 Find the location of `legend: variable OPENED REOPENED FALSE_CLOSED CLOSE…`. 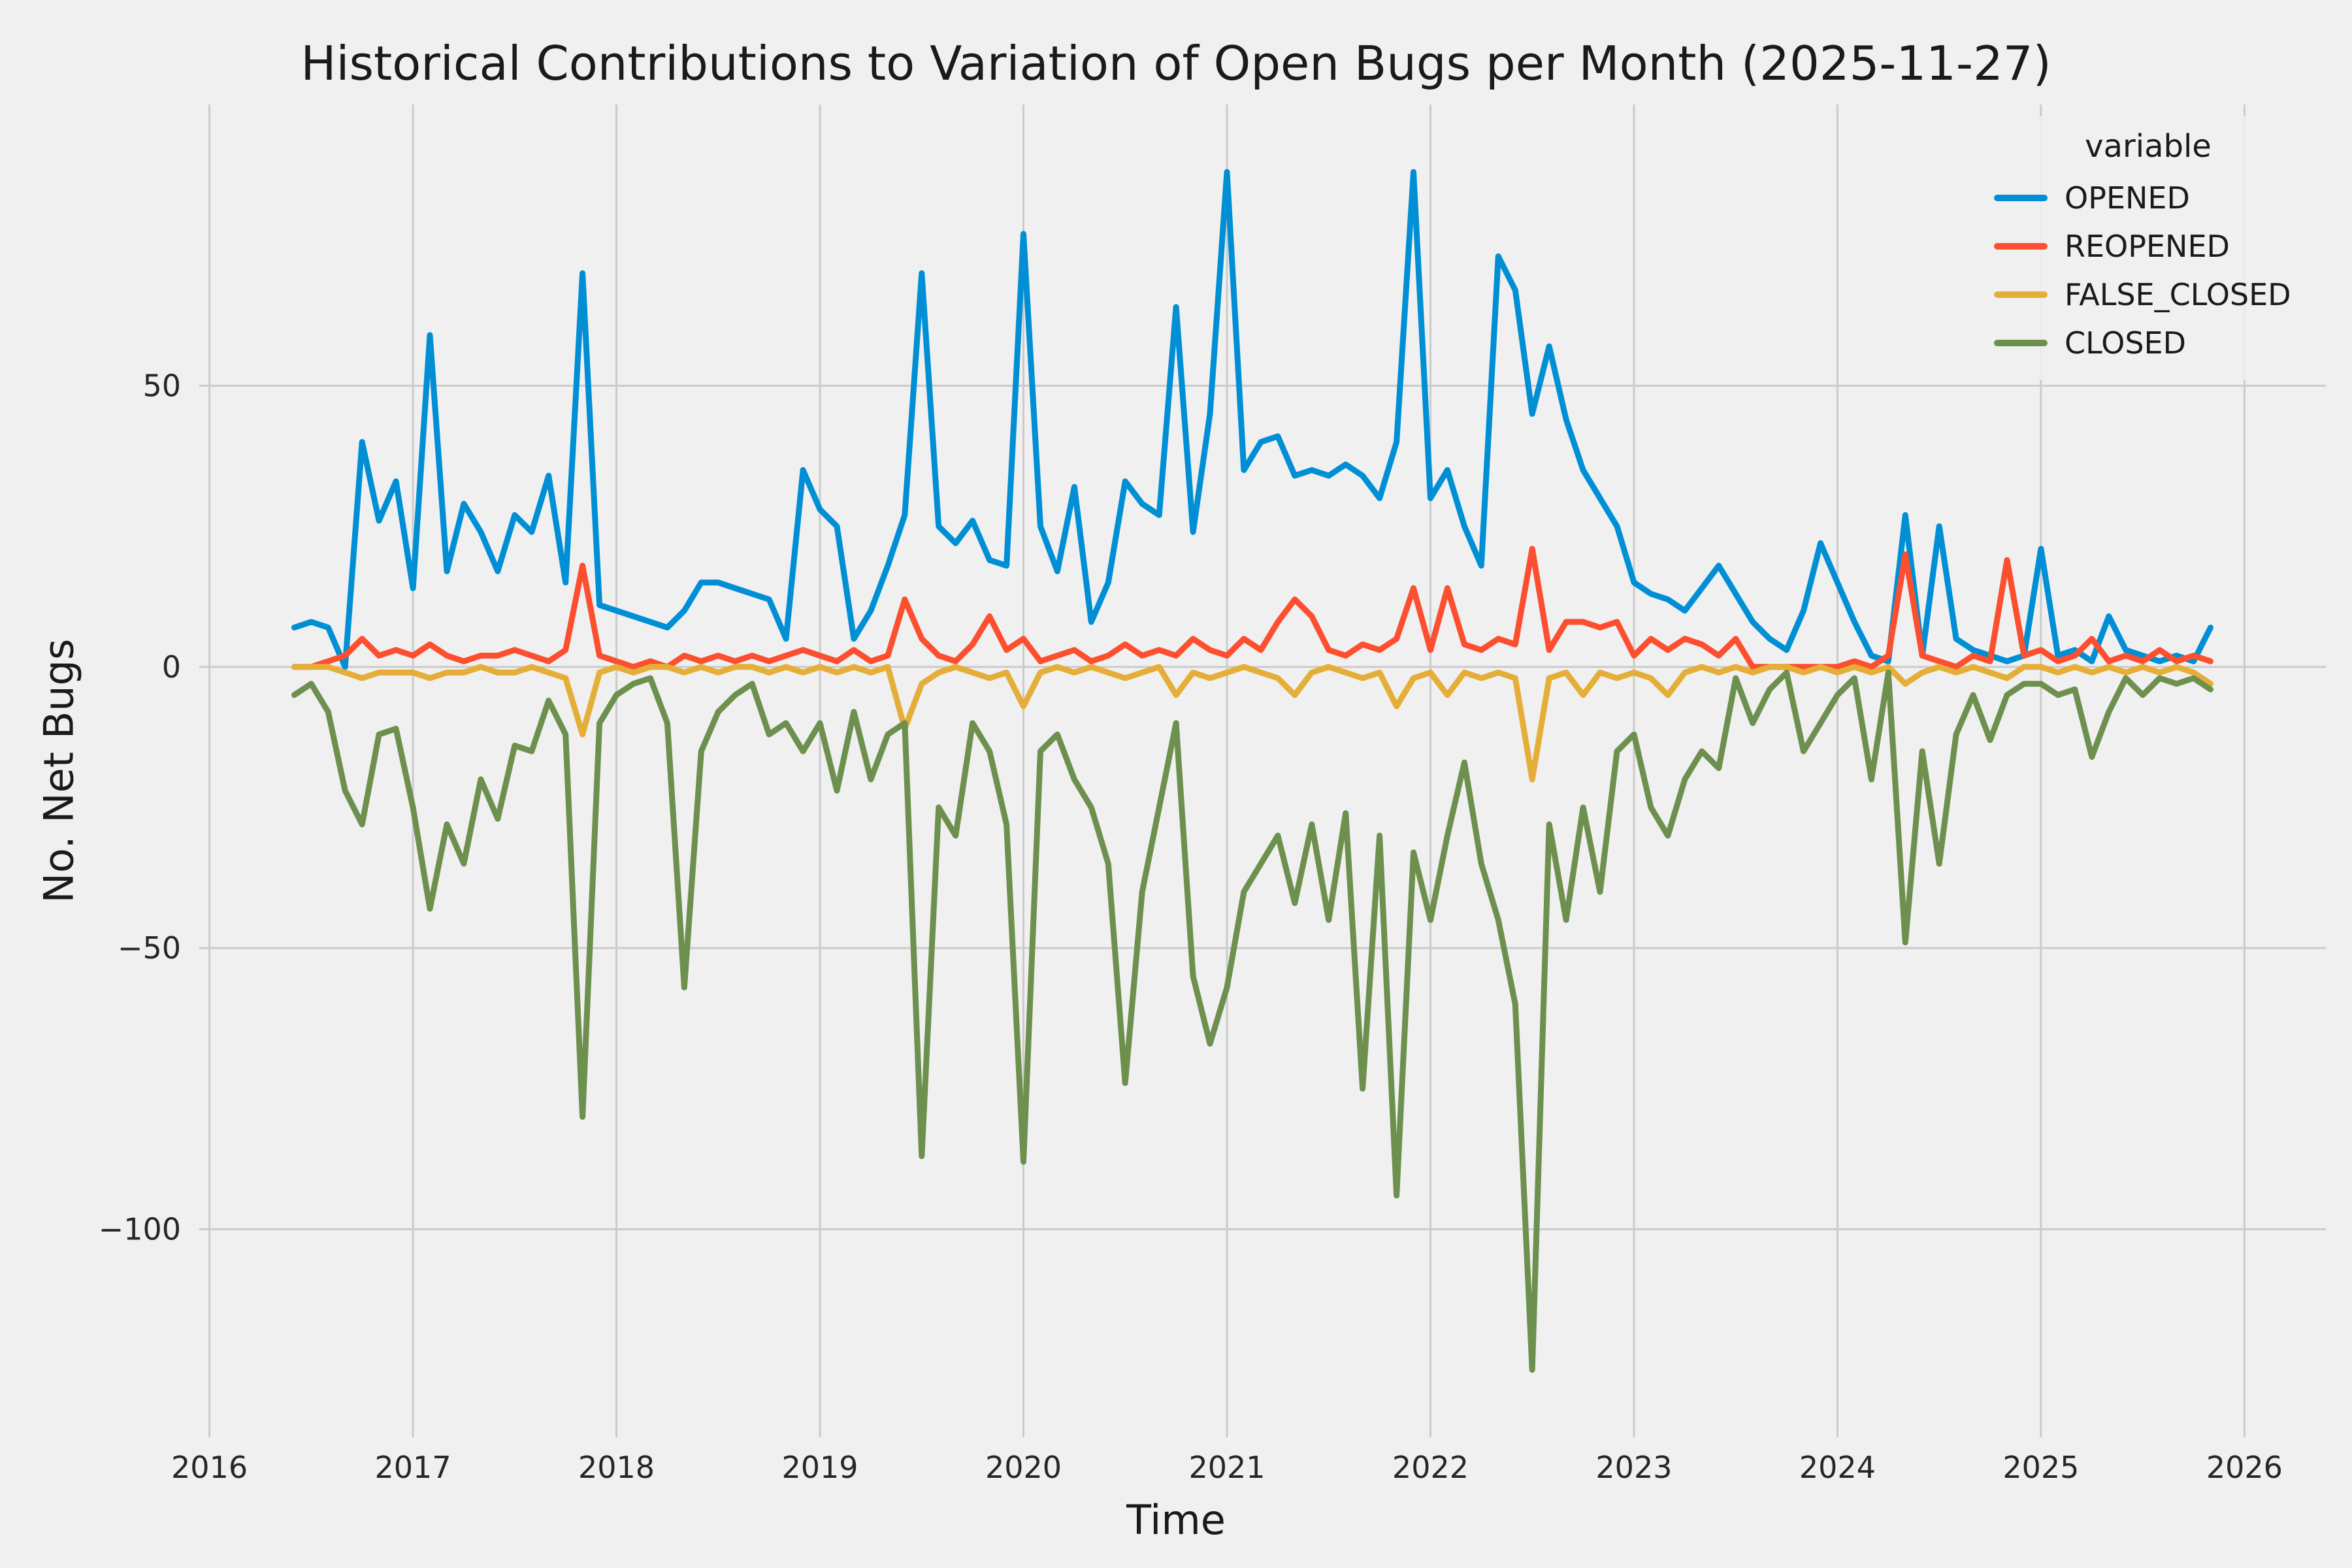

legend: variable OPENED REOPENED FALSE_CLOSED CLOSE… is located at coordinates (2148, 248).